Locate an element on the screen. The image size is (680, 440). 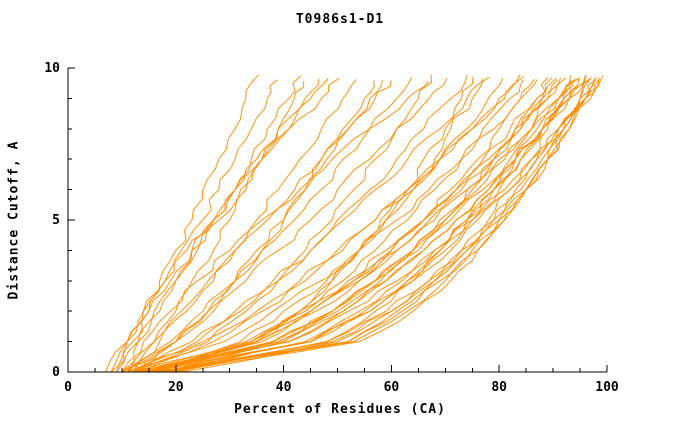
x-tick-label: 60 is located at coordinates (392, 387).